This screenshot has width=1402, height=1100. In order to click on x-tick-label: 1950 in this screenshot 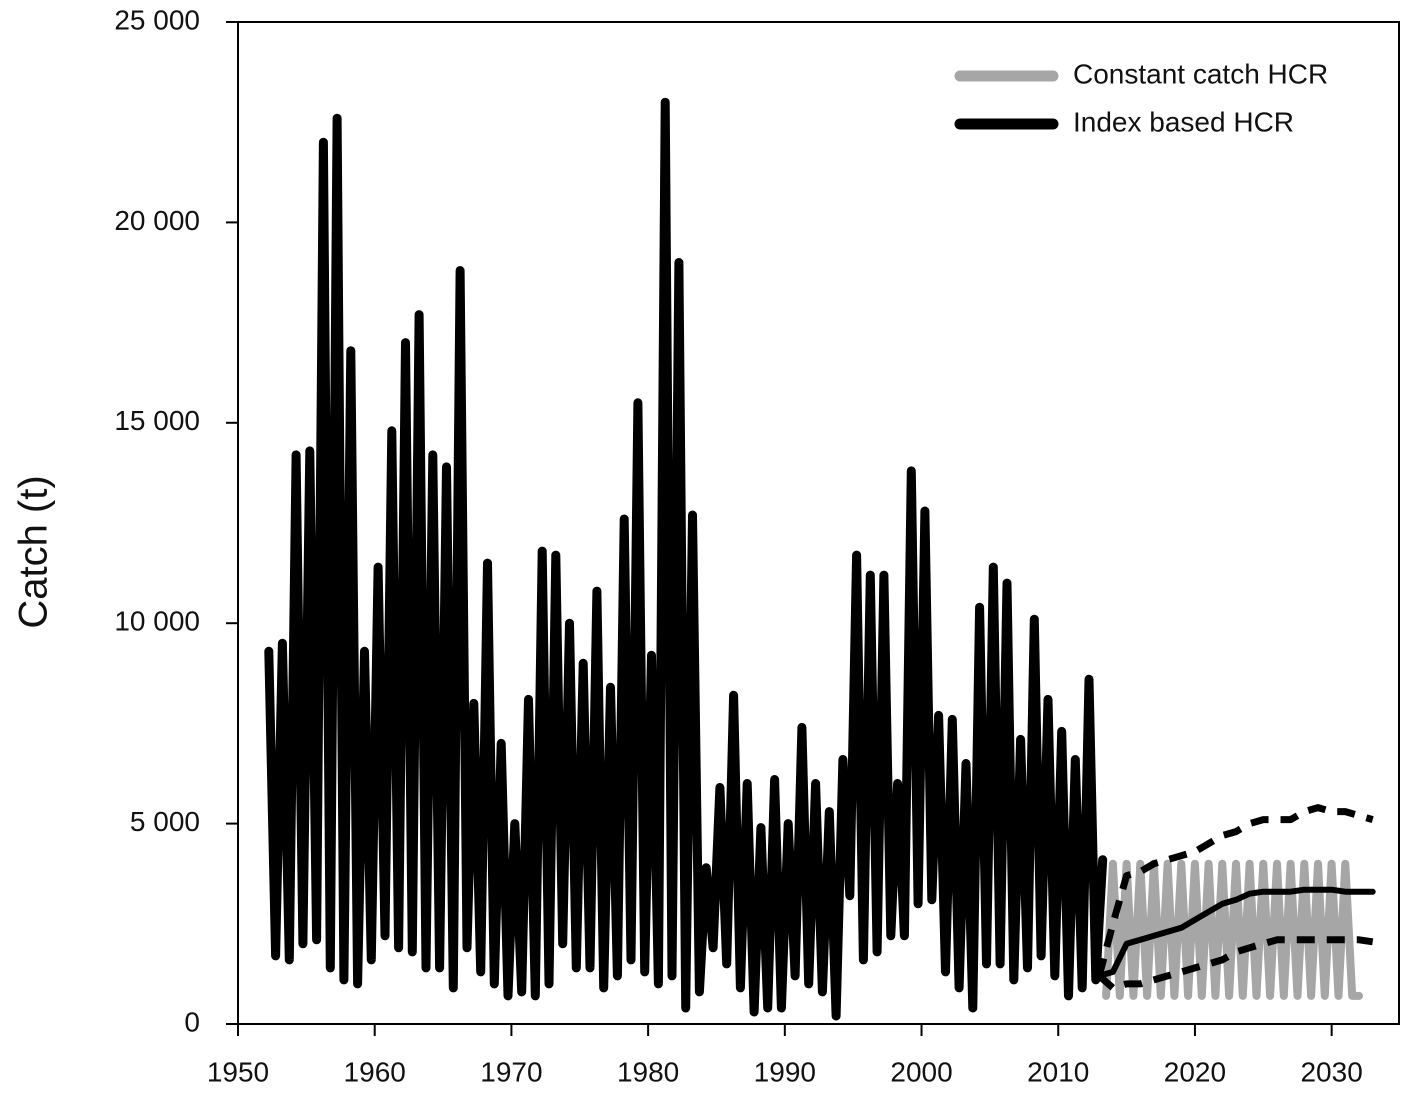, I will do `click(238, 1071)`.